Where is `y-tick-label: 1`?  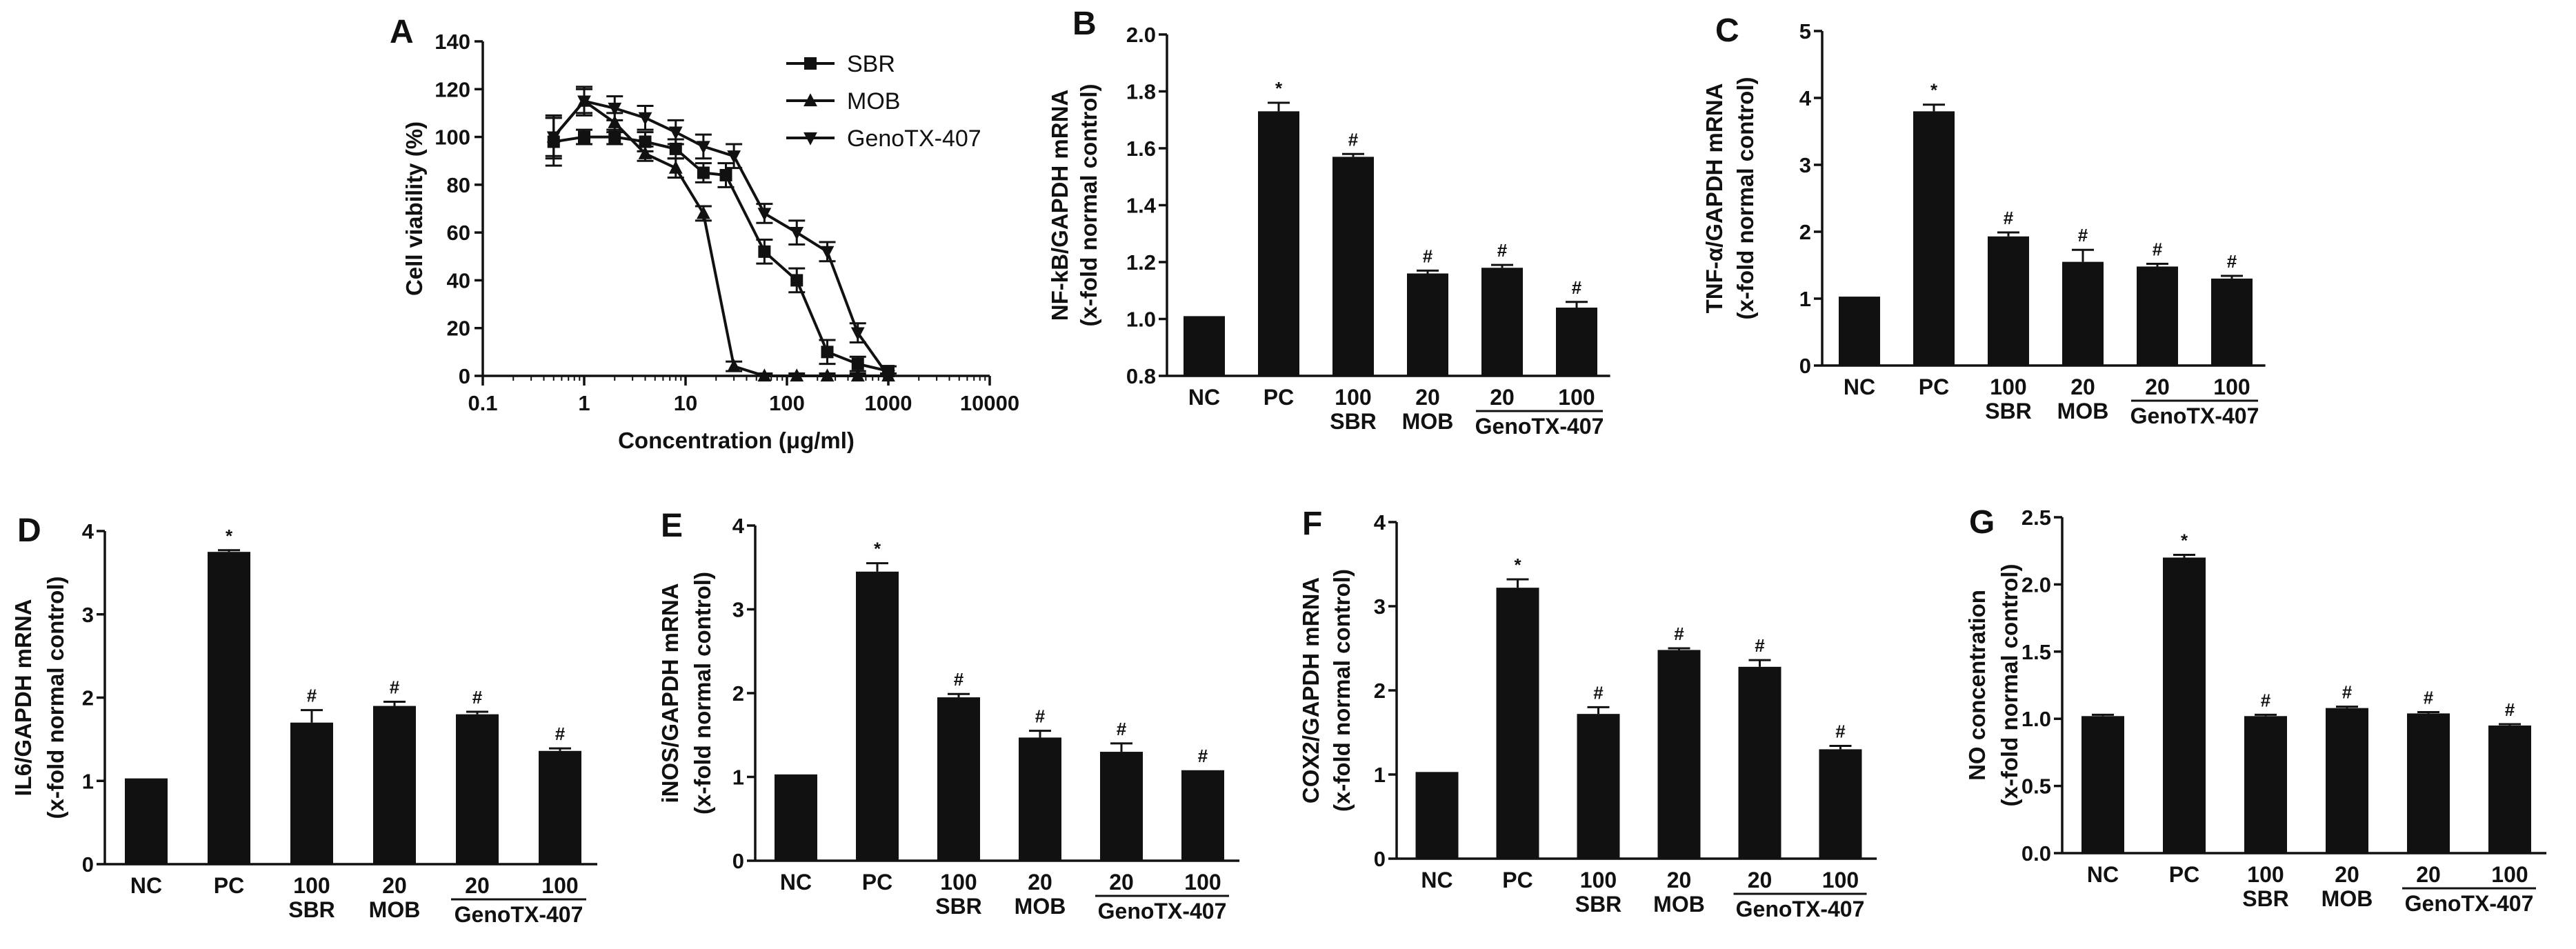 y-tick-label: 1 is located at coordinates (88, 781).